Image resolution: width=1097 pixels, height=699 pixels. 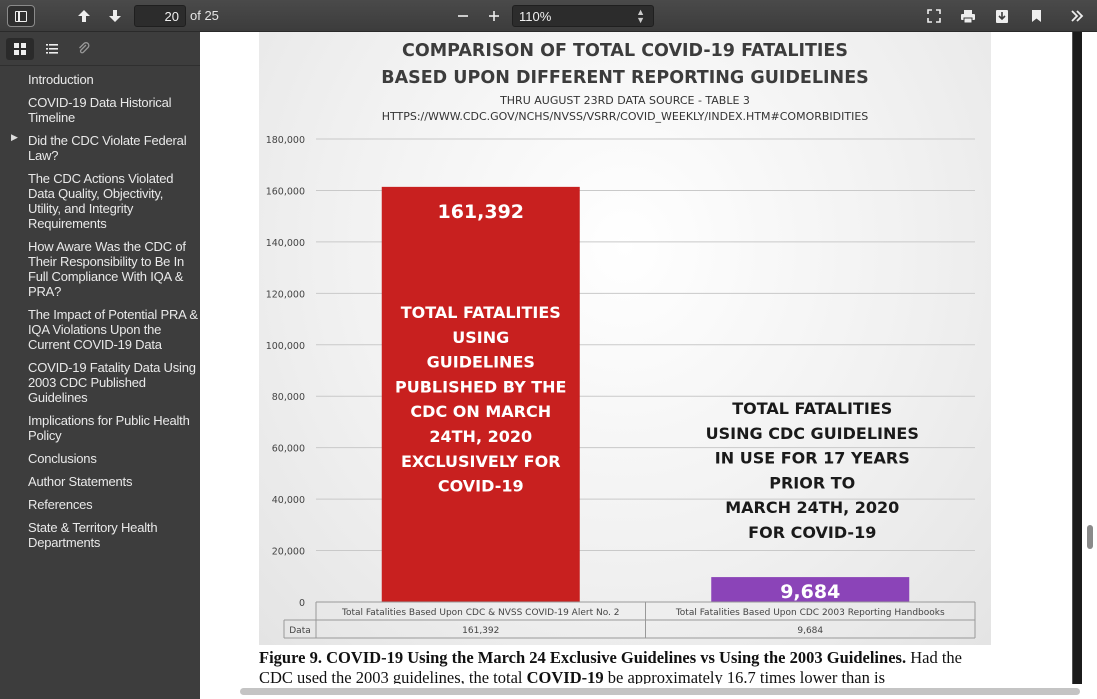 I want to click on annotation-dark-line: PRIOR TO, so click(x=812, y=482).